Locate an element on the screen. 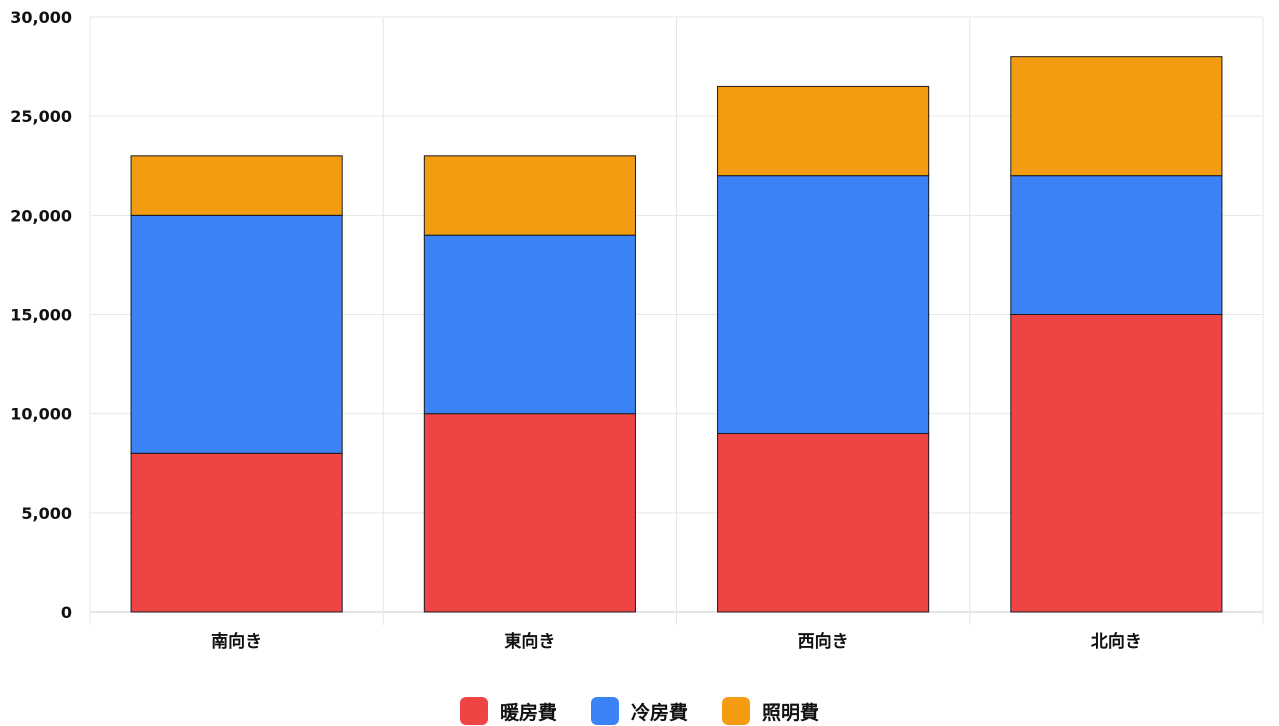  y-tick-label: 0 is located at coordinates (66, 612).